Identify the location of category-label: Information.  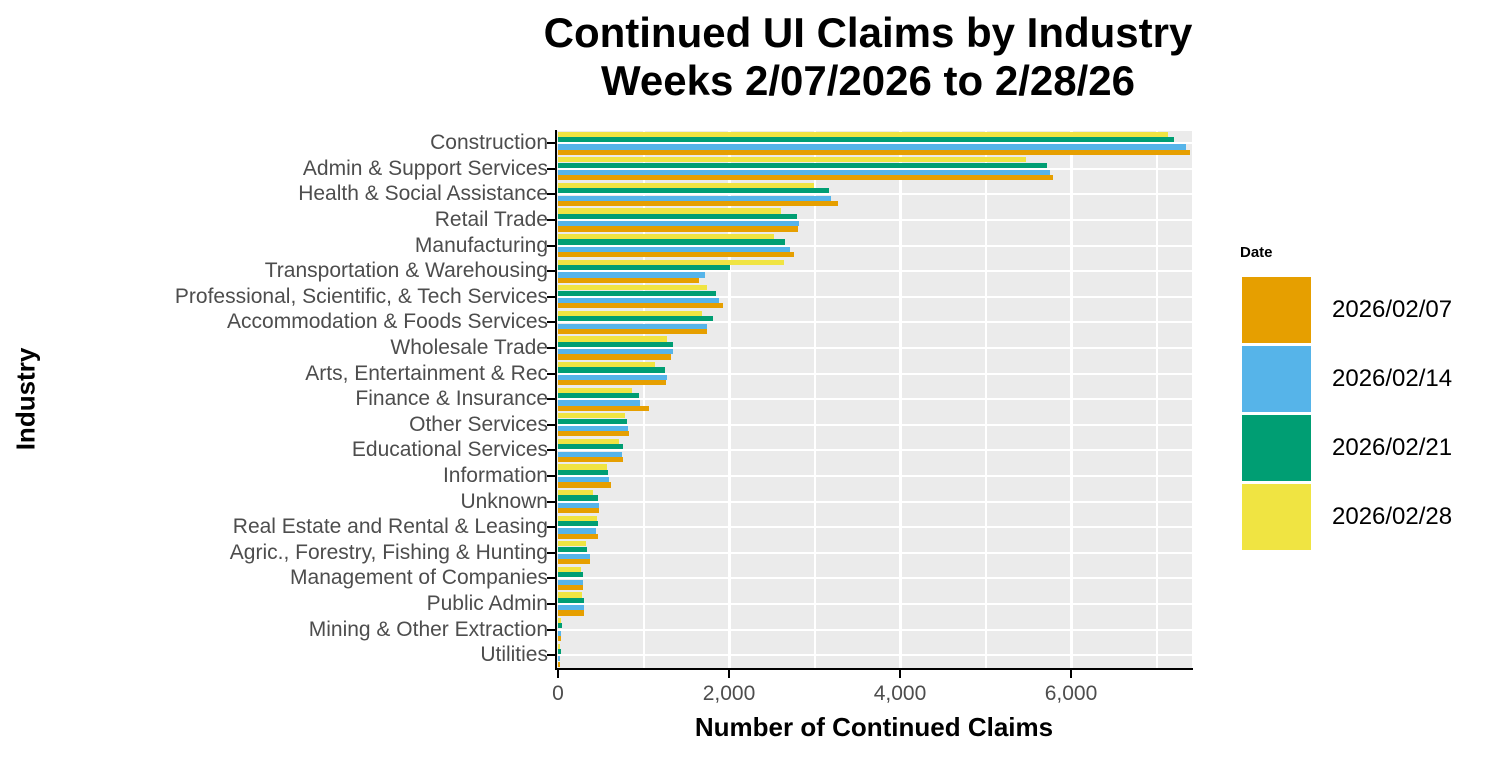
(495, 476).